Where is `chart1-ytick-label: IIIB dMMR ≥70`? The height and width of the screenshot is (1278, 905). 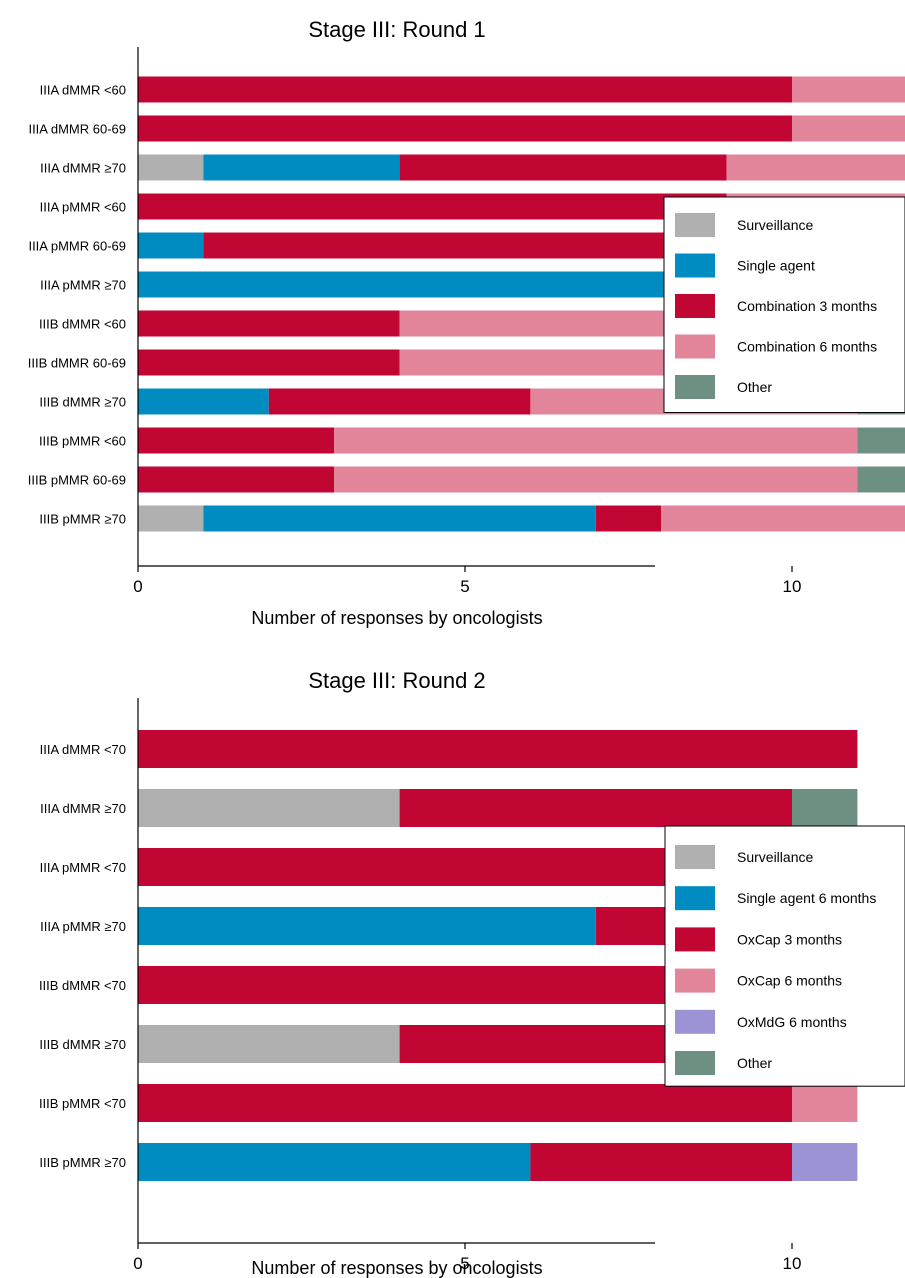
chart1-ytick-label: IIIB dMMR ≥70 is located at coordinates (82, 402).